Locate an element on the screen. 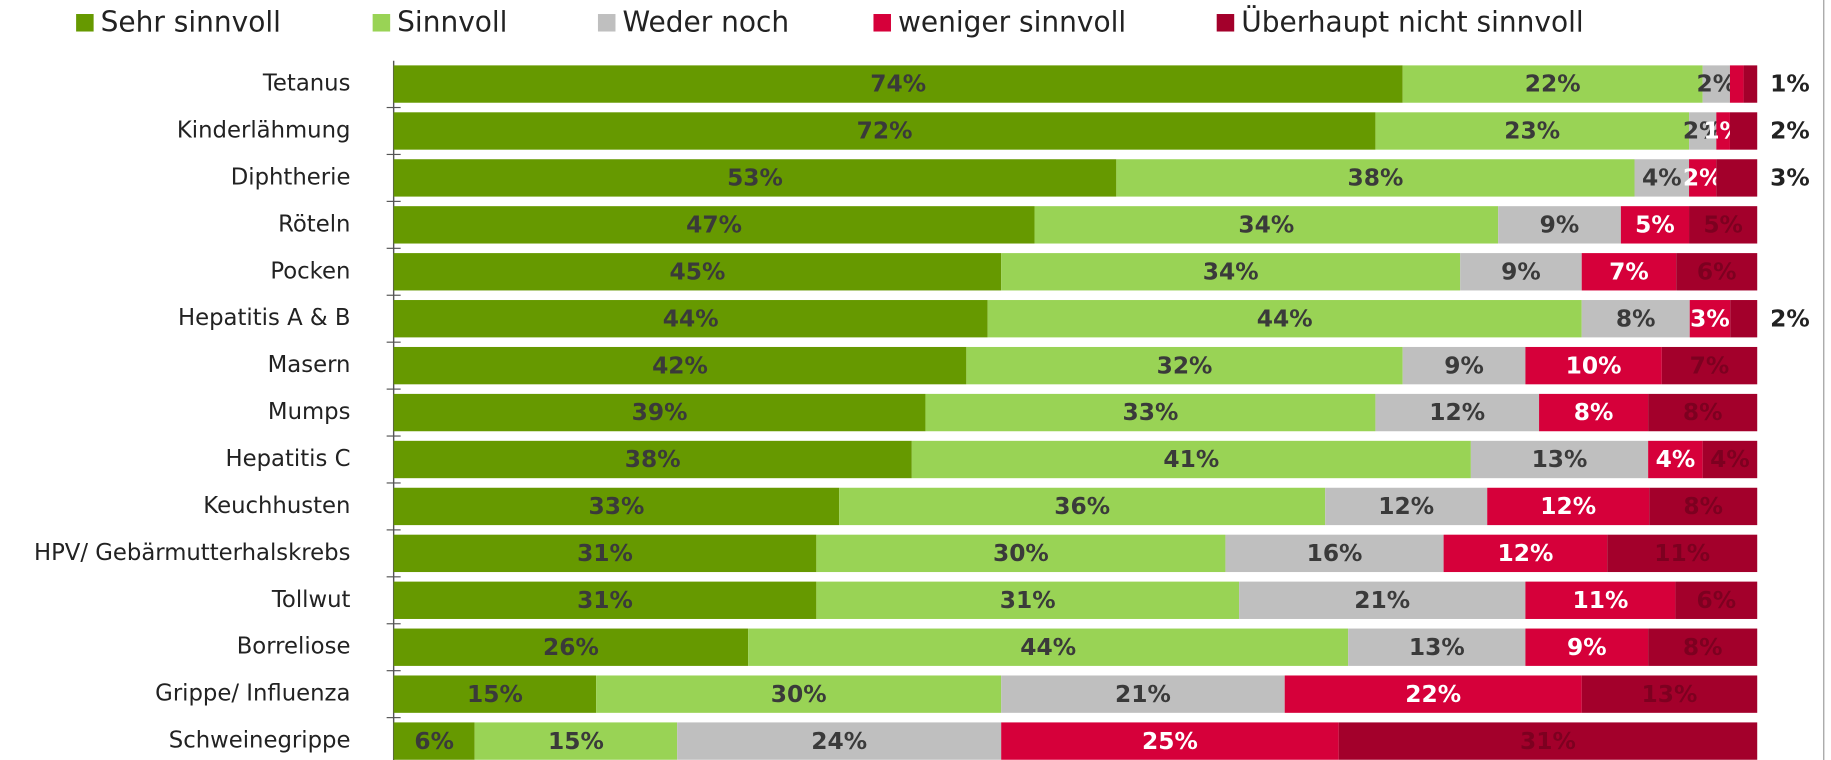 The width and height of the screenshot is (1831, 760). data-label: 6% is located at coordinates (1717, 271).